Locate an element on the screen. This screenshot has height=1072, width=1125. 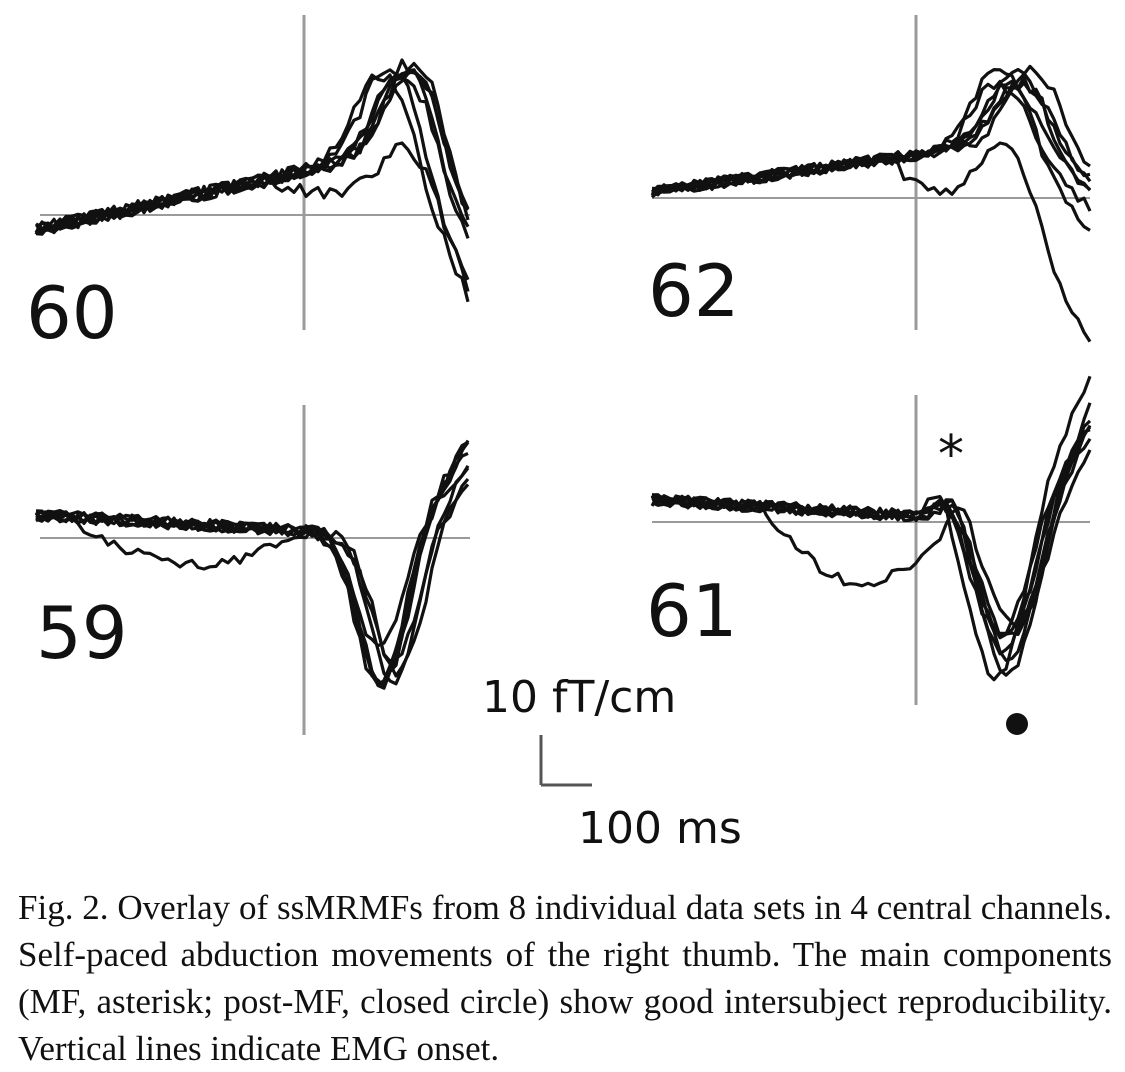
time-scale-label: 100 ms is located at coordinates (660, 828).